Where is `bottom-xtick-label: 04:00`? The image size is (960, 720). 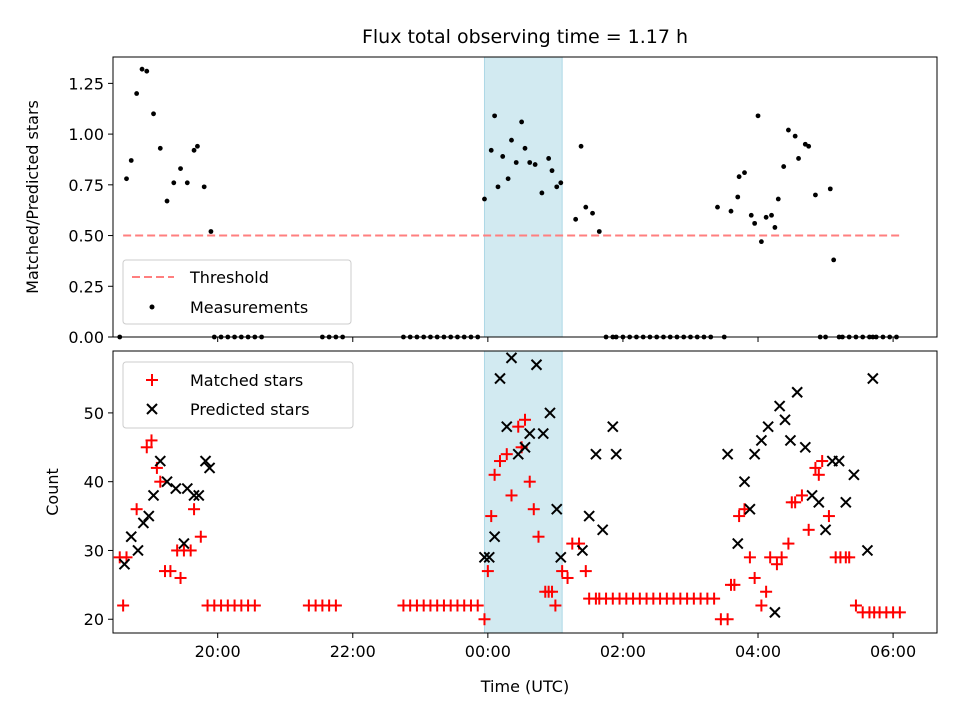 bottom-xtick-label: 04:00 is located at coordinates (758, 651).